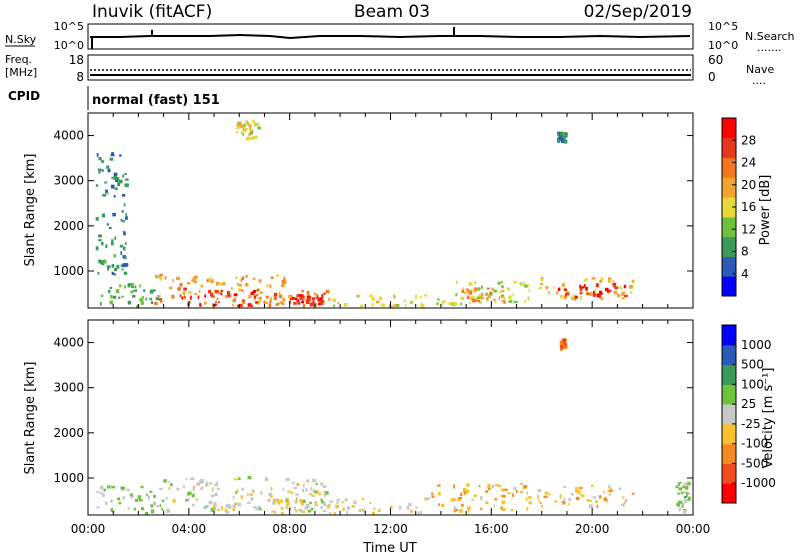  Describe the element at coordinates (69, 26) in the screenshot. I see `nsky-tick-top: 10^5` at that location.